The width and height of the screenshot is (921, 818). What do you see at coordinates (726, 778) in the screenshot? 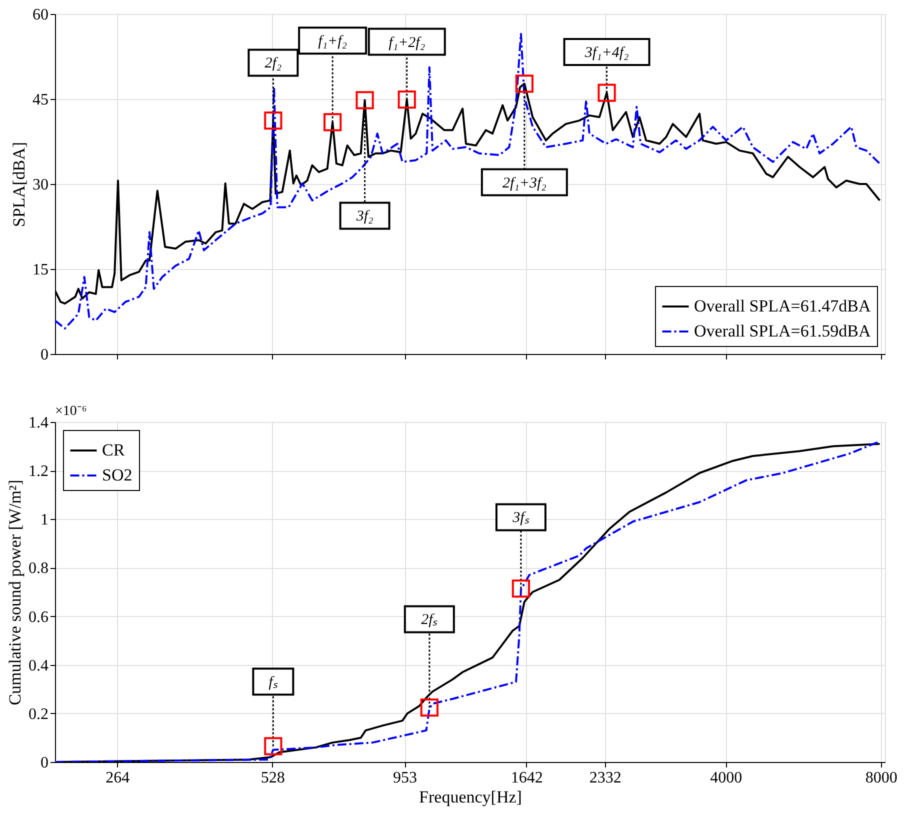
I see `x-tick-label: 4000` at bounding box center [726, 778].